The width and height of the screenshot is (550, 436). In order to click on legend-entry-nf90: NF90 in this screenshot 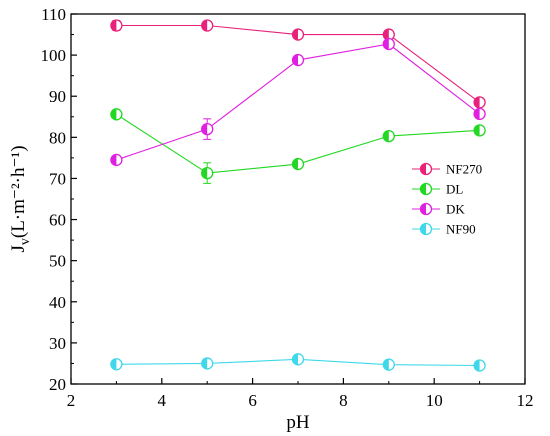, I will do `click(444, 229)`.